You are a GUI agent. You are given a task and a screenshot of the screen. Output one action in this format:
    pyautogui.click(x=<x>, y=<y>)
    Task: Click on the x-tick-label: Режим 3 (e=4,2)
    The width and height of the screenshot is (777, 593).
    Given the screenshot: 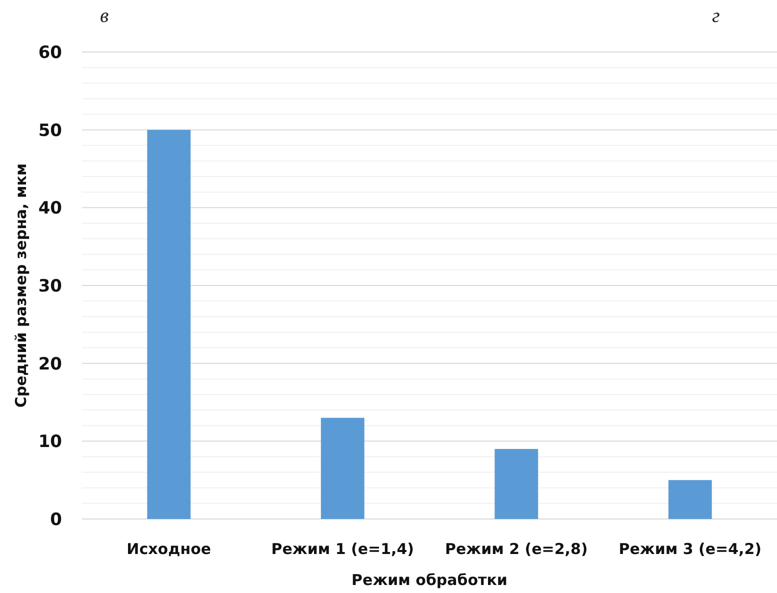 What is the action you would take?
    pyautogui.click(x=690, y=549)
    